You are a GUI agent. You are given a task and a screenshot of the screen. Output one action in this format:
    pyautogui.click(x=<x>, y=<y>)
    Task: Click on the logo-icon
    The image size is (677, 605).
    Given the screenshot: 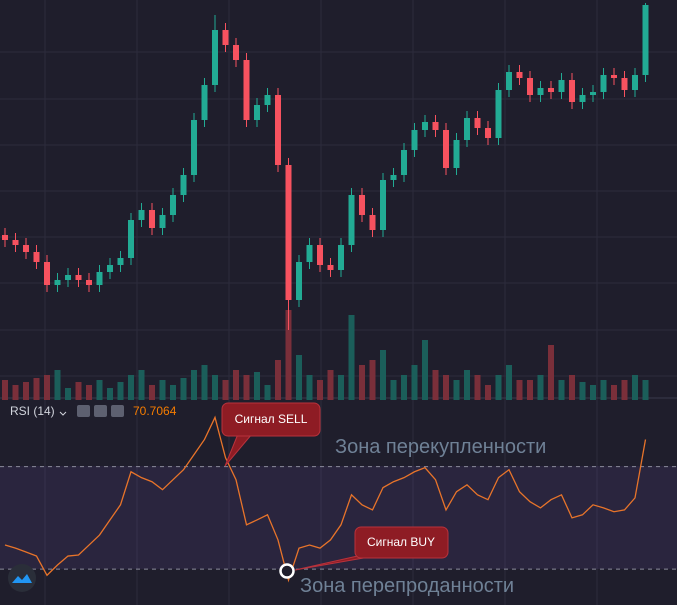 What is the action you would take?
    pyautogui.click(x=22, y=578)
    